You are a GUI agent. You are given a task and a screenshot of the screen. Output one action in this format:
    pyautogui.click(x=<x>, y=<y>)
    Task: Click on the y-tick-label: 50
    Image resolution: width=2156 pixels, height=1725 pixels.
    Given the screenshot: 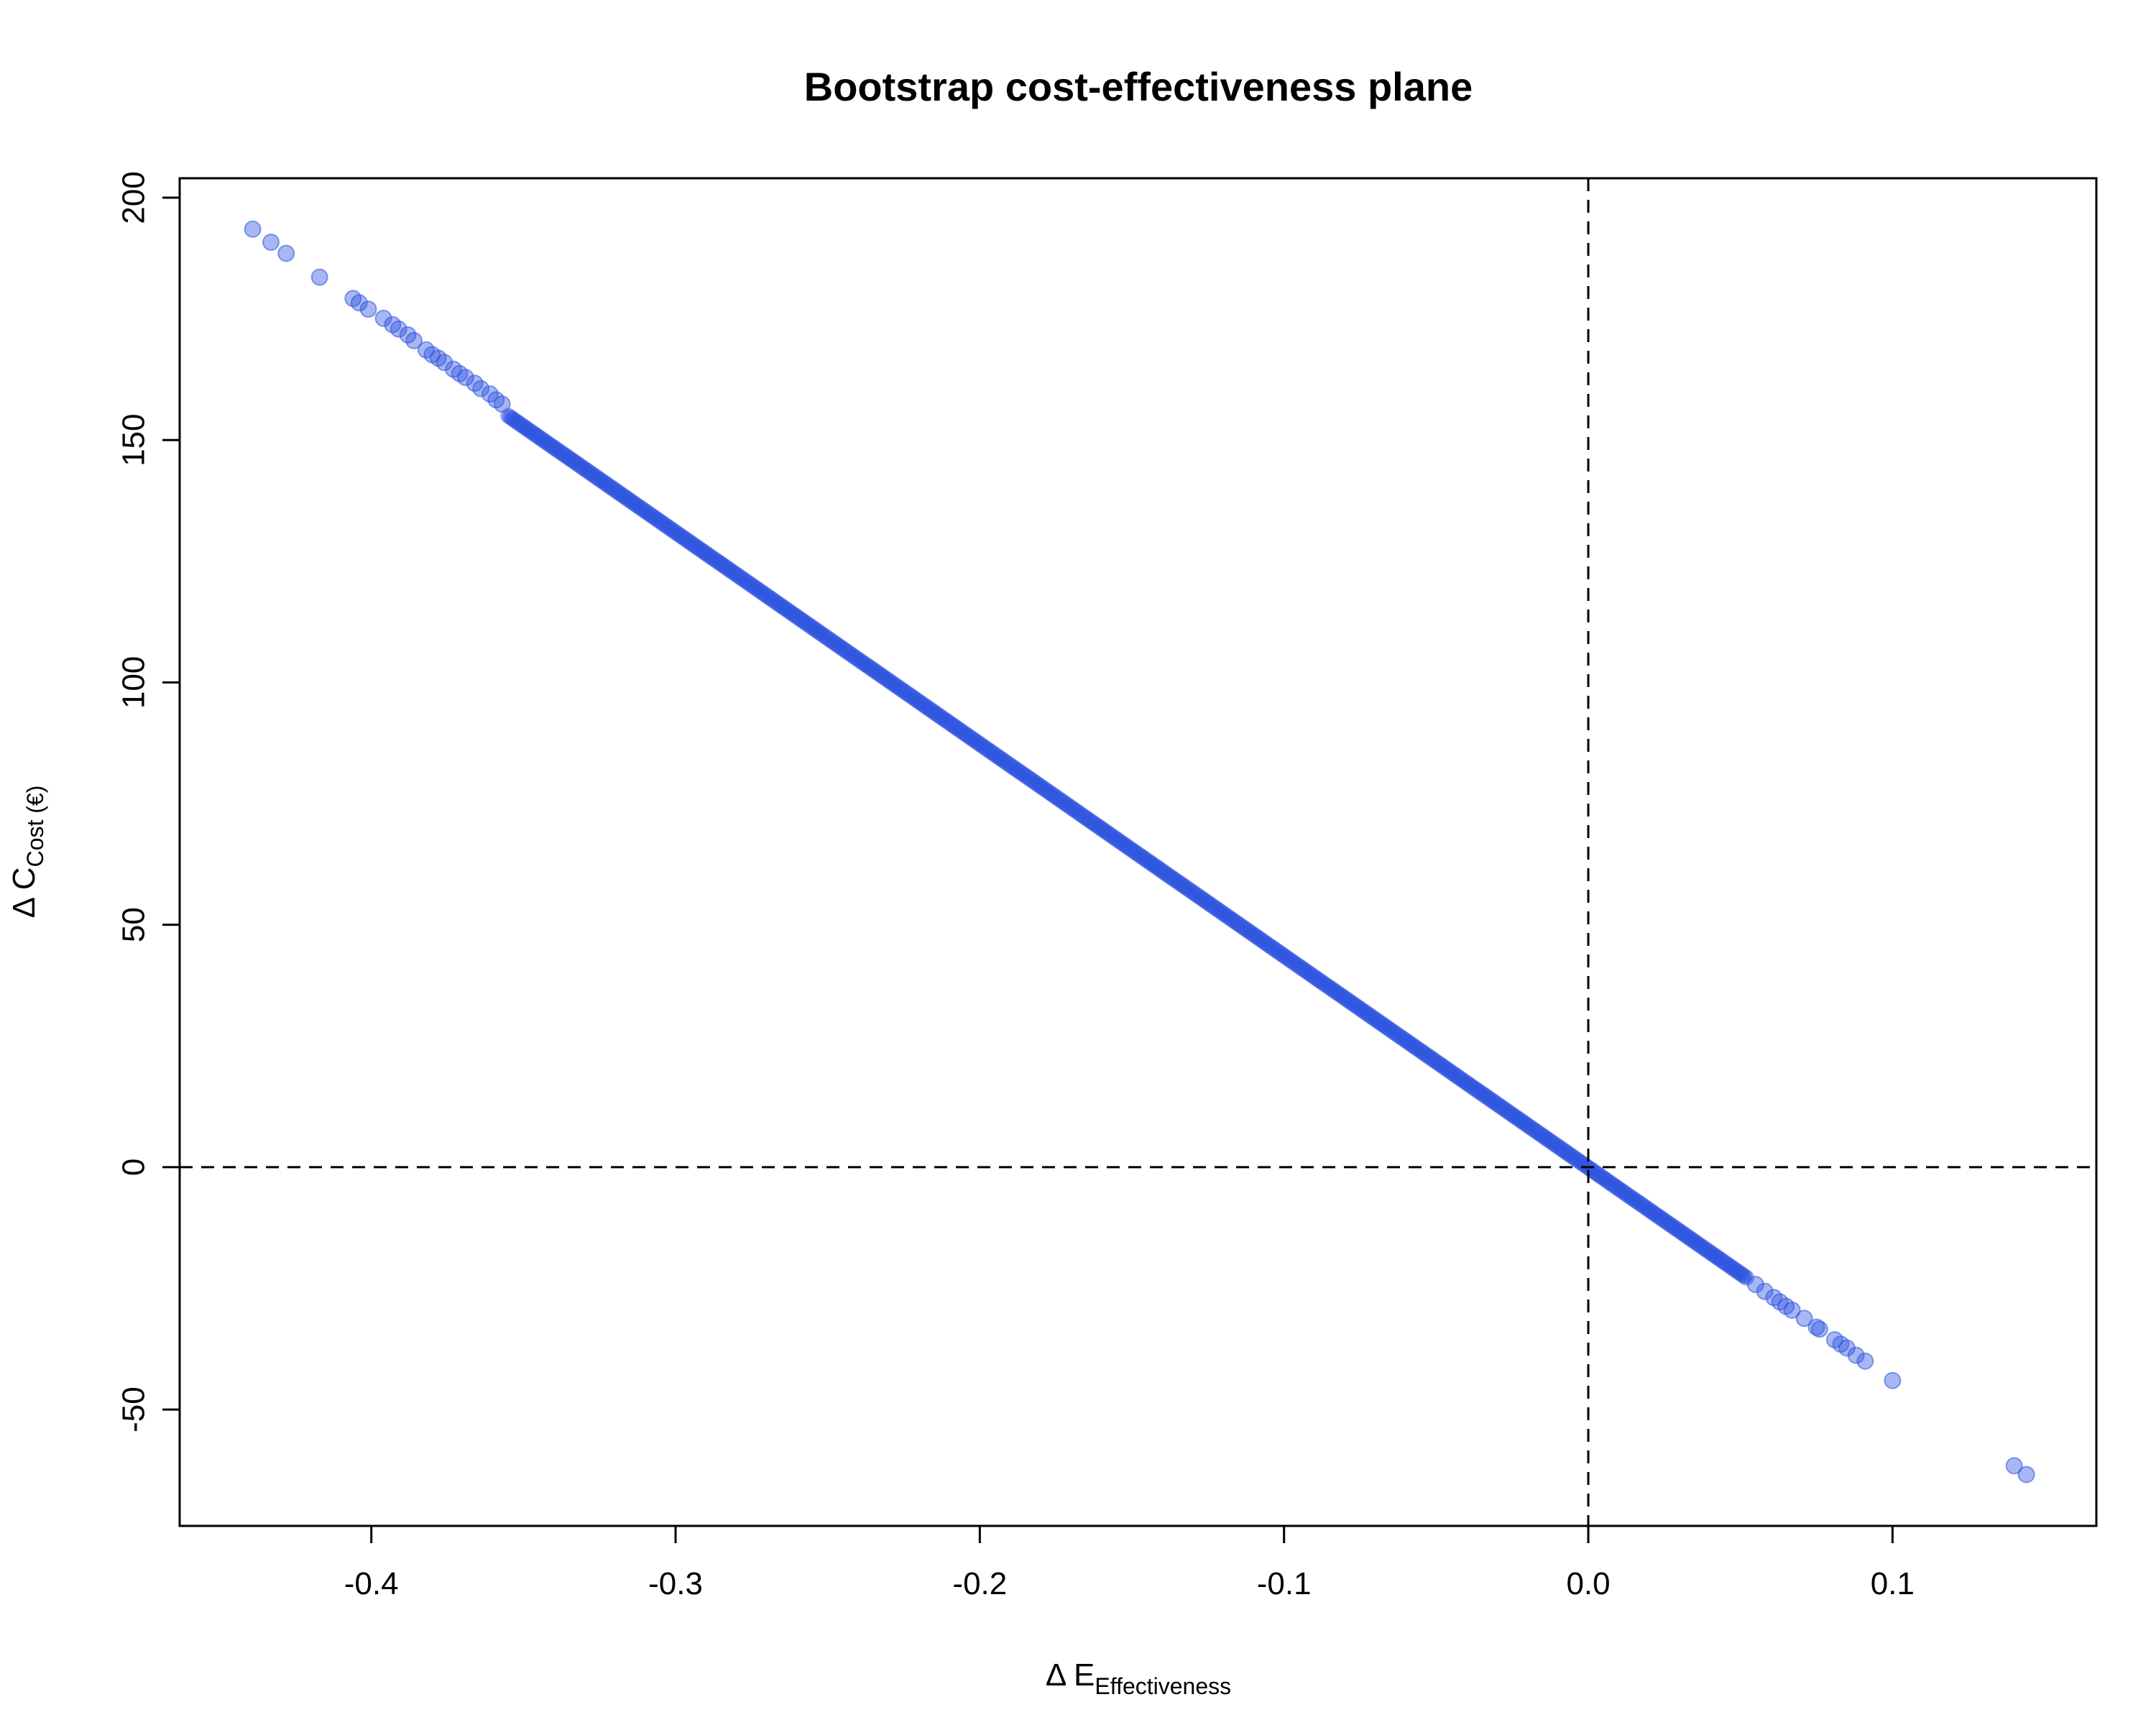 What is the action you would take?
    pyautogui.click(x=134, y=924)
    